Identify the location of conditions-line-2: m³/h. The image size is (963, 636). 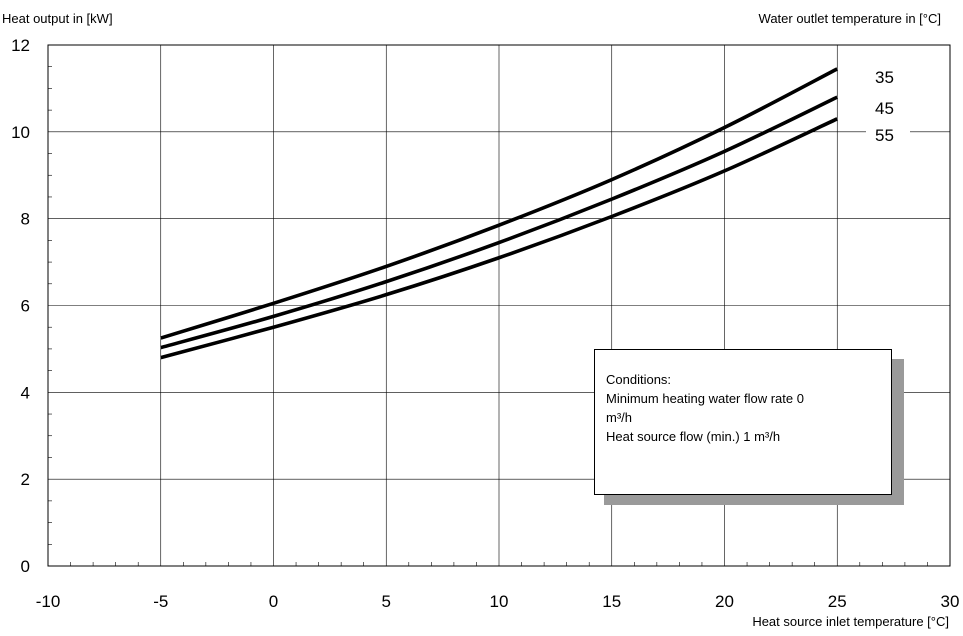
(743, 417).